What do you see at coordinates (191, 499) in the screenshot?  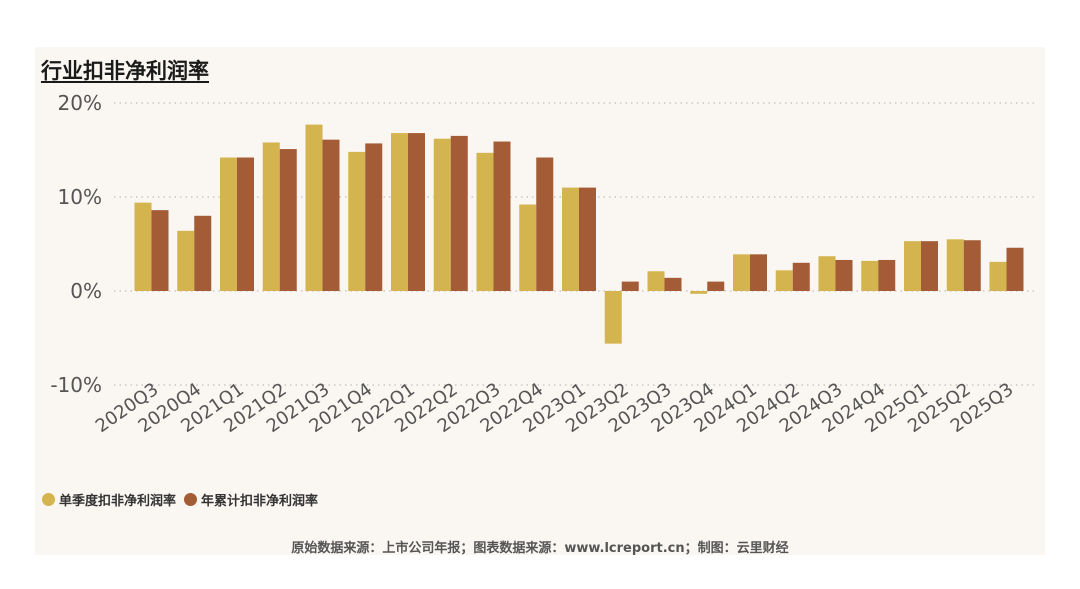 I see `legend-swatch-cumulative` at bounding box center [191, 499].